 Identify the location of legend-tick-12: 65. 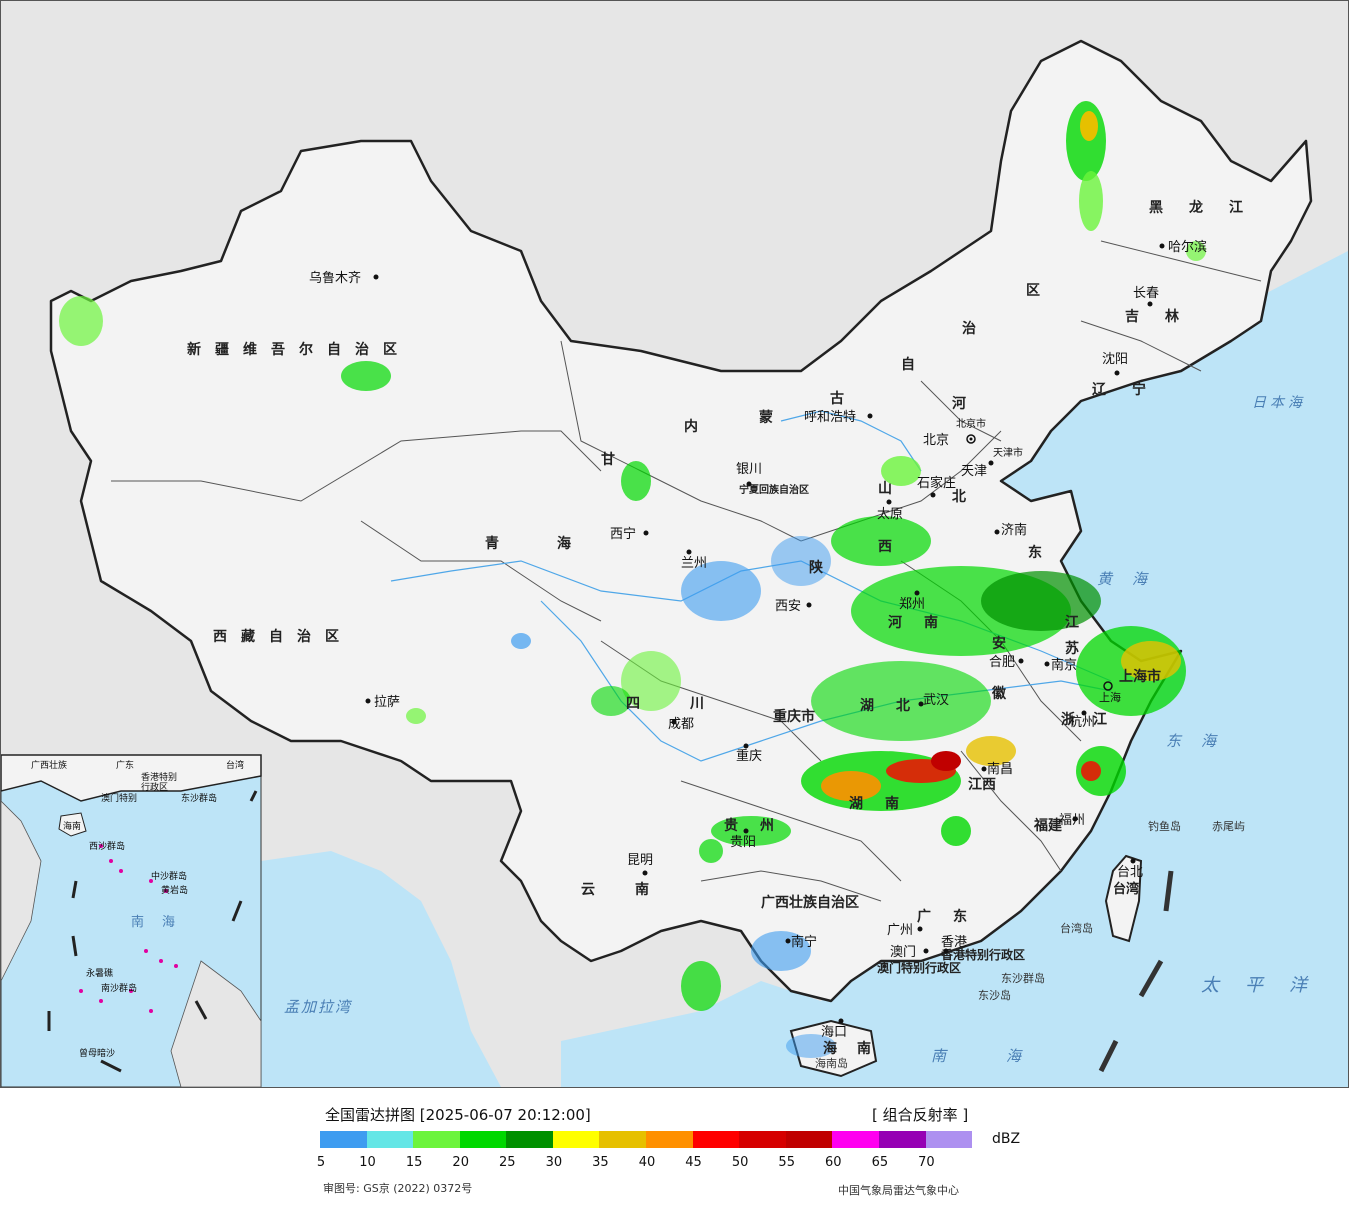
(880, 1162).